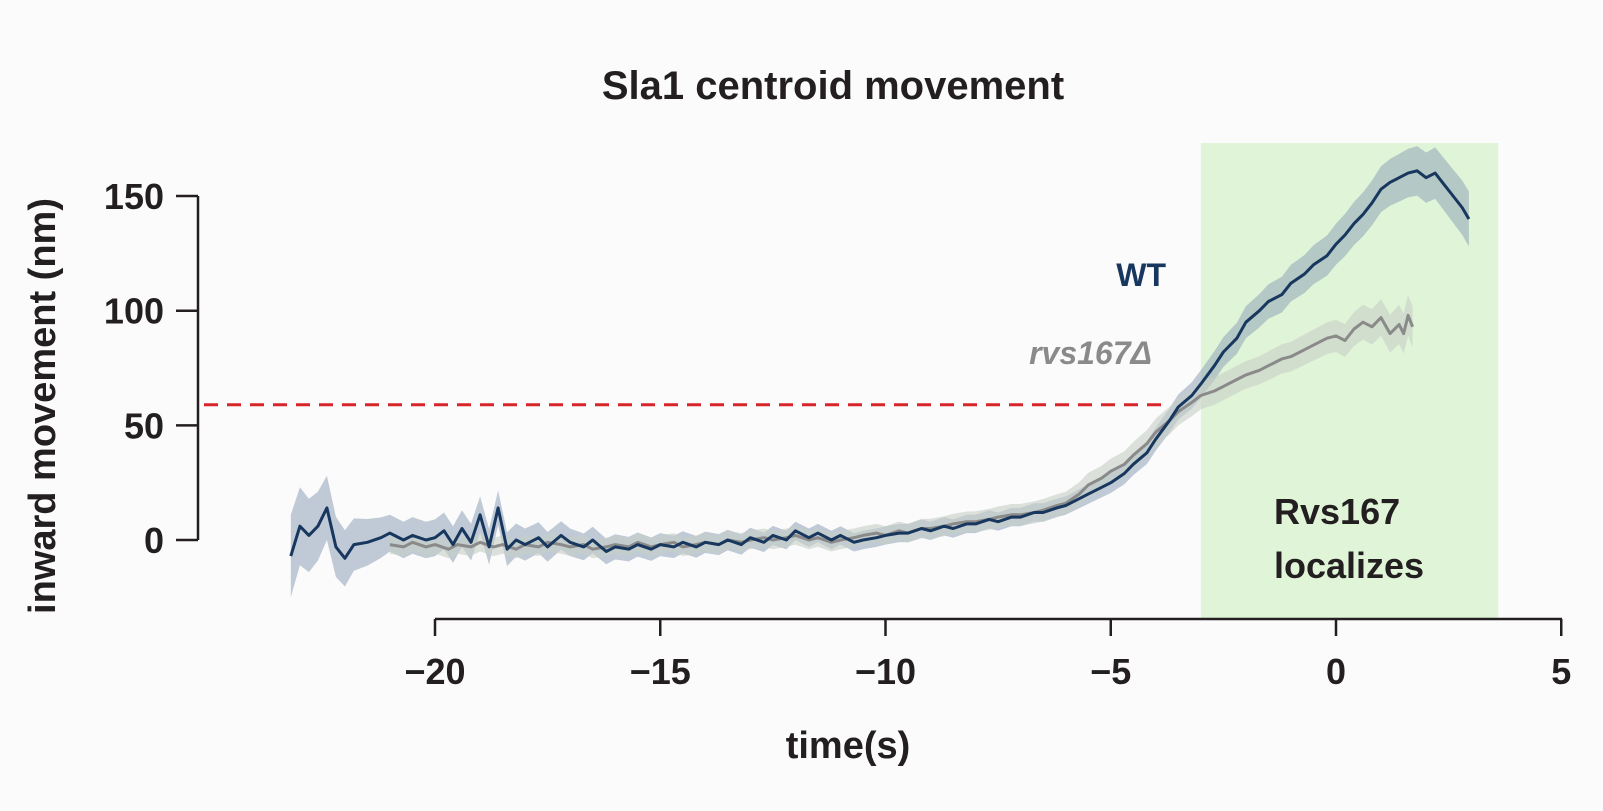 The image size is (1603, 811). I want to click on x-tick-label: 0, so click(1336, 671).